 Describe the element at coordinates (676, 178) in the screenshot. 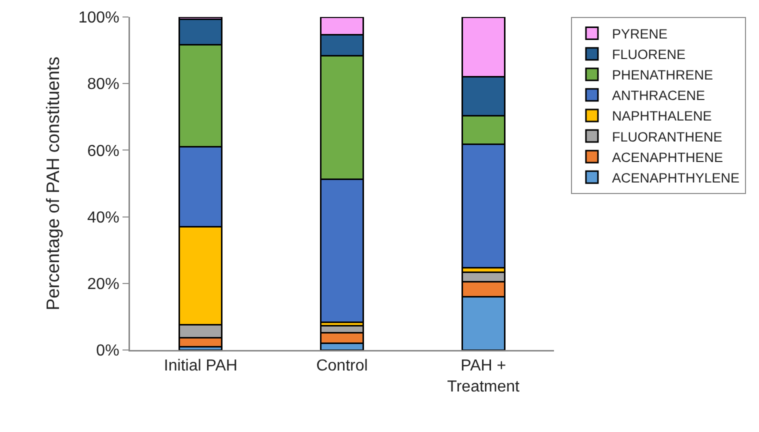

I see `legend-label: ACENAPHTHYLENE` at that location.